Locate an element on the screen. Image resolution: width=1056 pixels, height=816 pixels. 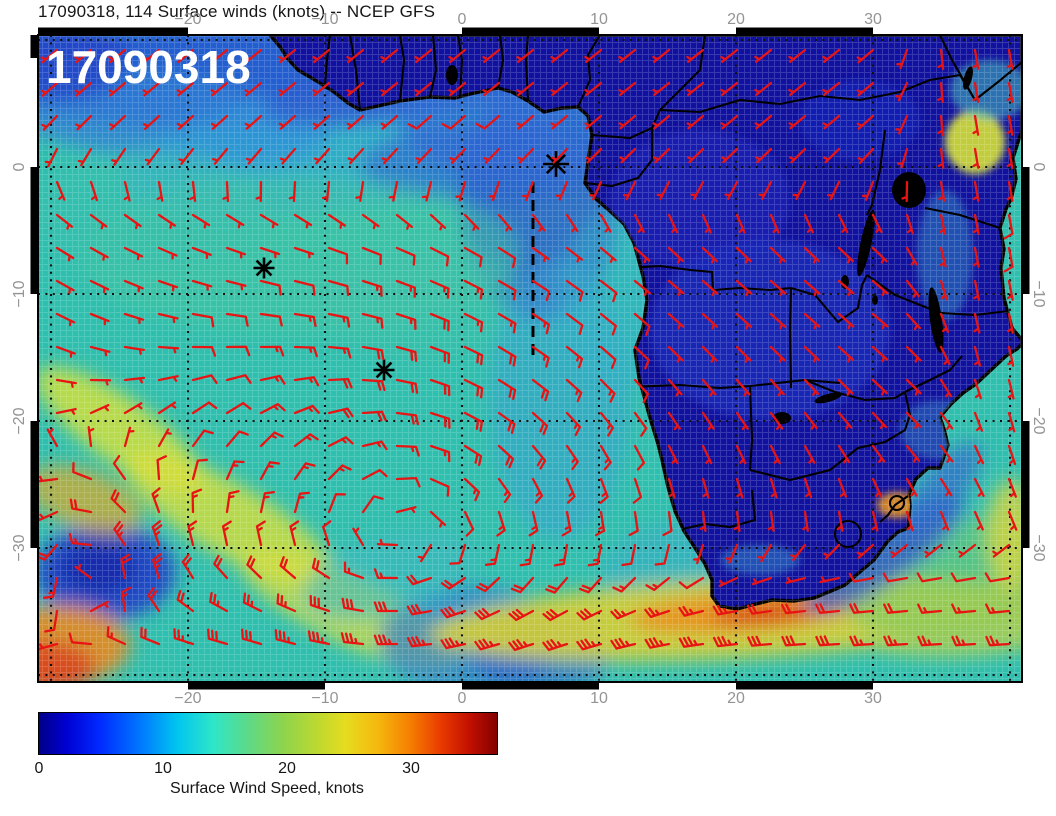
map-datetime-label: 17090318 is located at coordinates (148, 67).